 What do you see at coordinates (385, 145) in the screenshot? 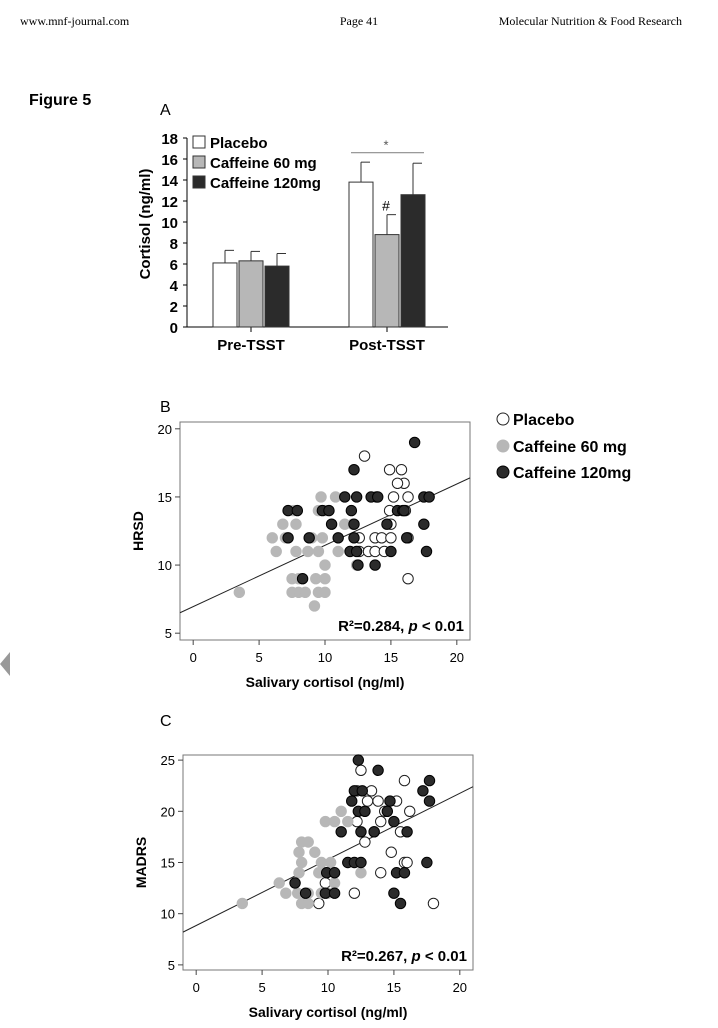
I see `panel-a-significance-star: *` at bounding box center [385, 145].